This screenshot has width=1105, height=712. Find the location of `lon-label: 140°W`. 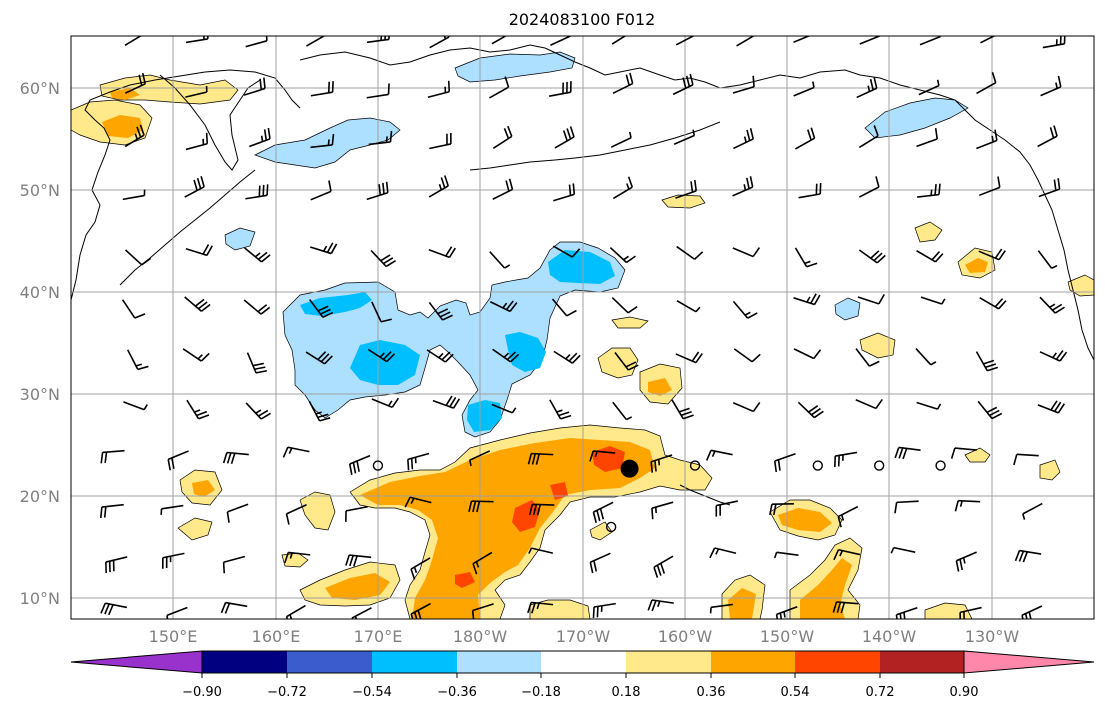

lon-label: 140°W is located at coordinates (889, 636).